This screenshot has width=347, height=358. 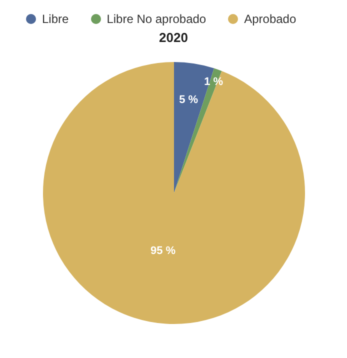 What do you see at coordinates (173, 38) in the screenshot?
I see `text: 2020` at bounding box center [173, 38].